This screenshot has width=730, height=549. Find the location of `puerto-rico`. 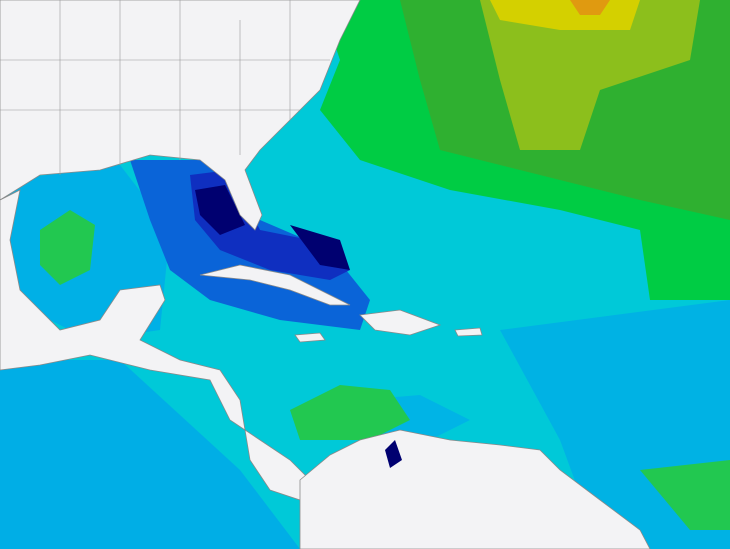

puerto-rico is located at coordinates (468, 332).